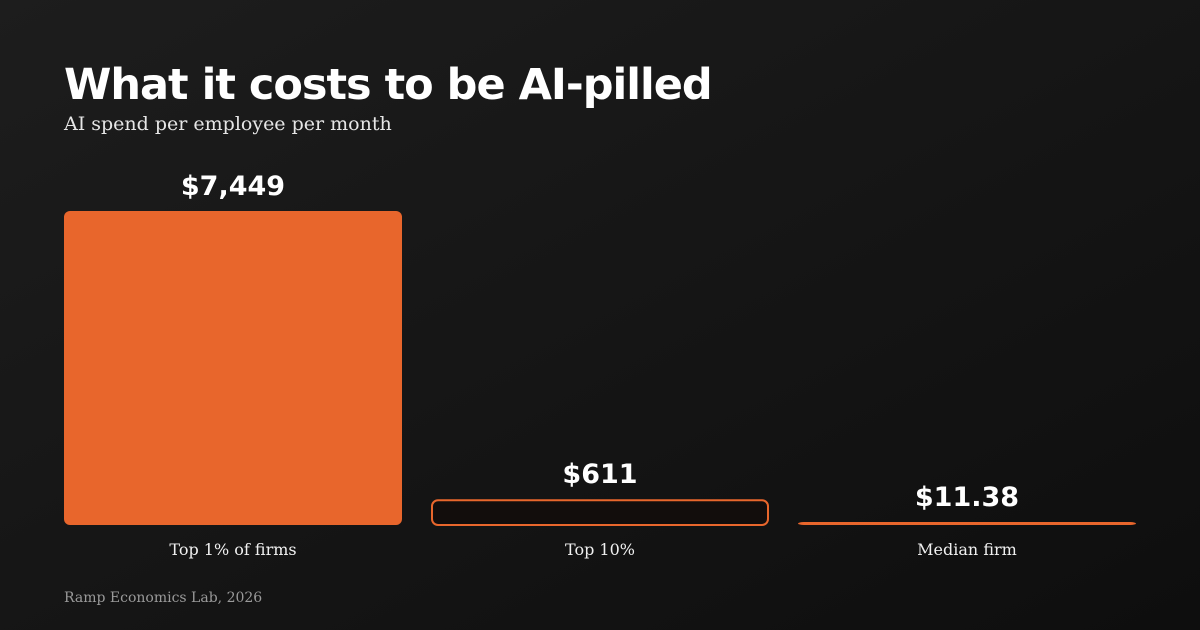  I want to click on value-label: $611, so click(599, 474).